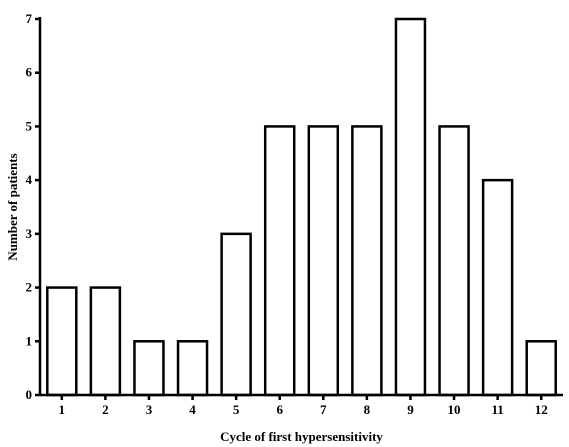  Describe the element at coordinates (62, 409) in the screenshot. I see `x-tick-label-1: 1` at that location.